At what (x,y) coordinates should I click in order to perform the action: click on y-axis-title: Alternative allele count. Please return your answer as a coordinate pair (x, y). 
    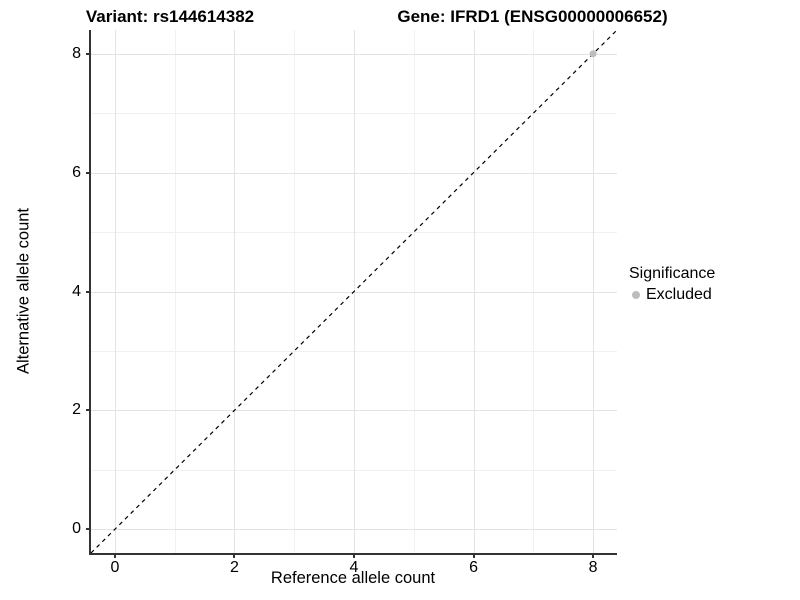
    Looking at the image, I should click on (23, 291).